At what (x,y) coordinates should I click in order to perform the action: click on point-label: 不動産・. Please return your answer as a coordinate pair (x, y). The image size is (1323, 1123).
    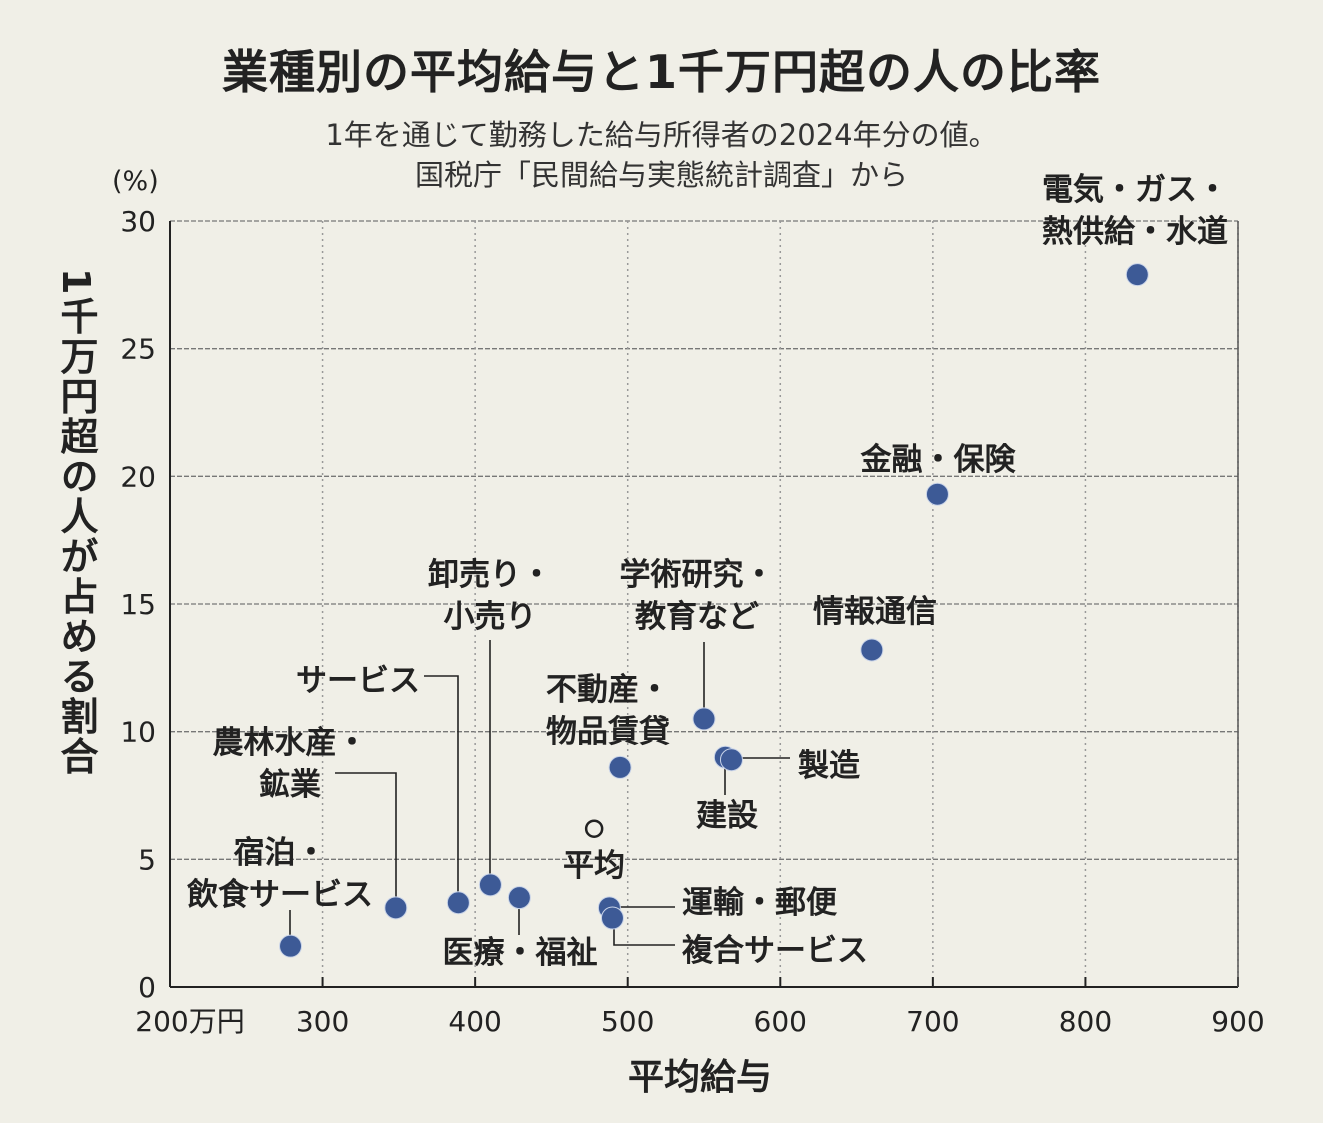
    Looking at the image, I should click on (608, 690).